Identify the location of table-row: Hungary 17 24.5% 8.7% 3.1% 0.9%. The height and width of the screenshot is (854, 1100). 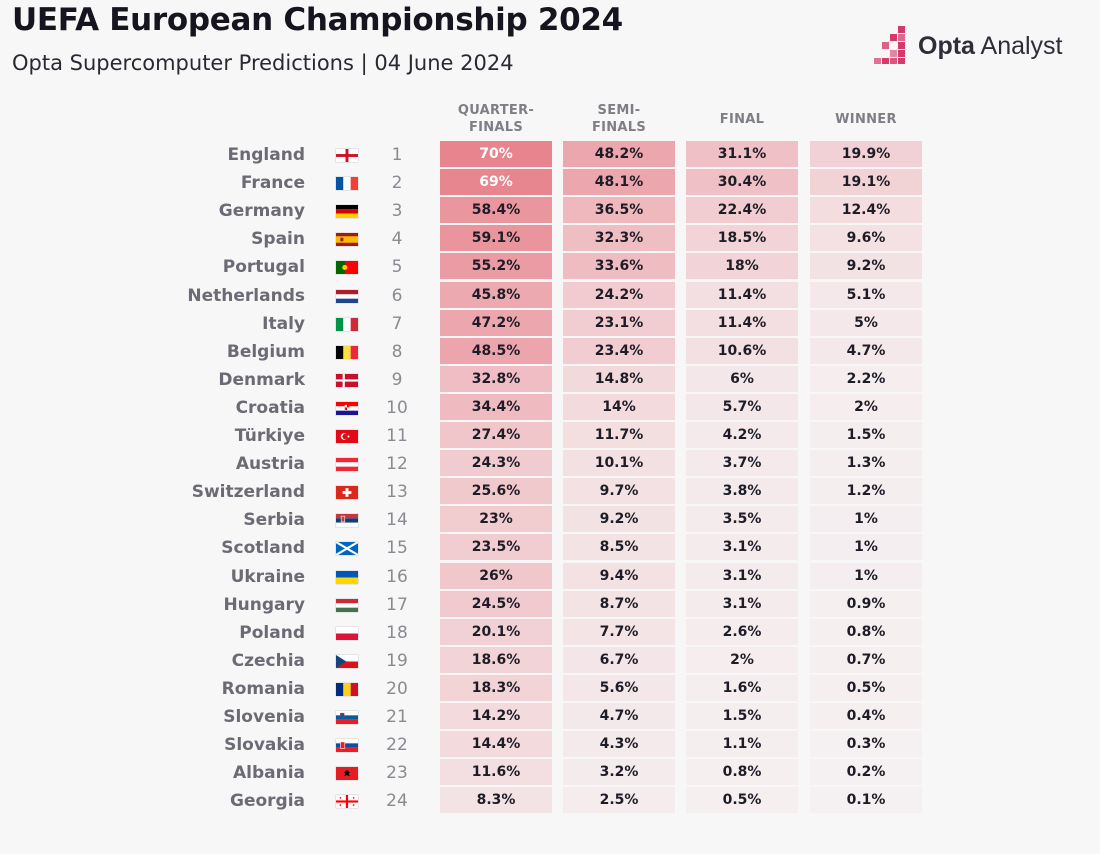
(550, 604).